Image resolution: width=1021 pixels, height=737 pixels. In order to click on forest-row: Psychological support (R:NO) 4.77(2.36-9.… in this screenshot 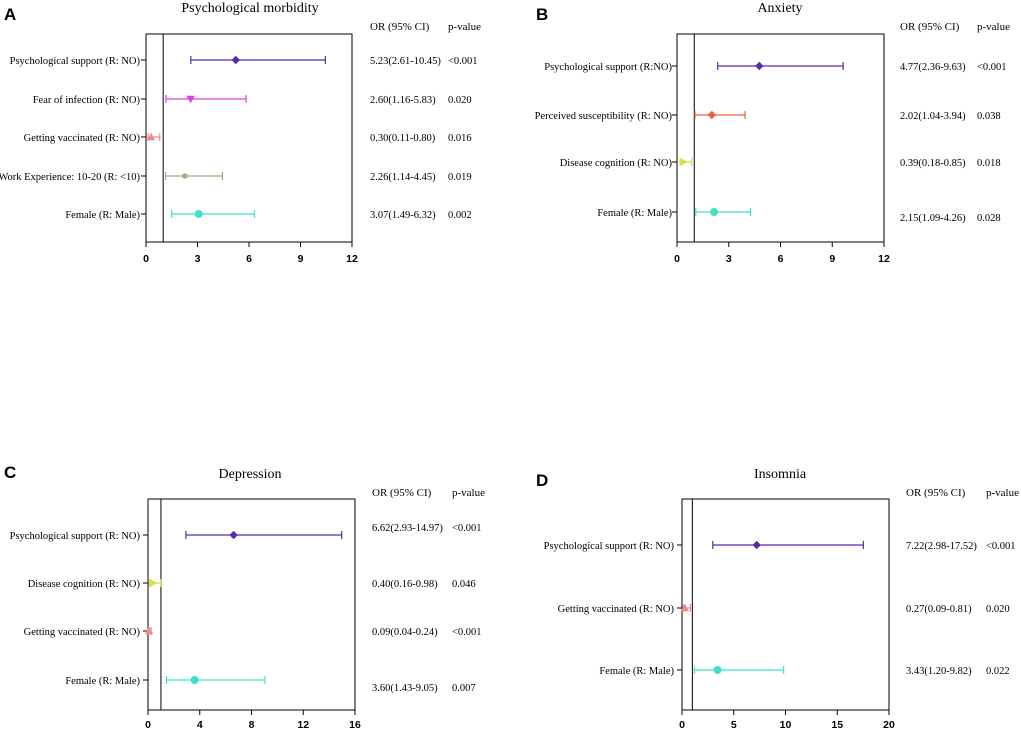, I will do `click(775, 67)`.